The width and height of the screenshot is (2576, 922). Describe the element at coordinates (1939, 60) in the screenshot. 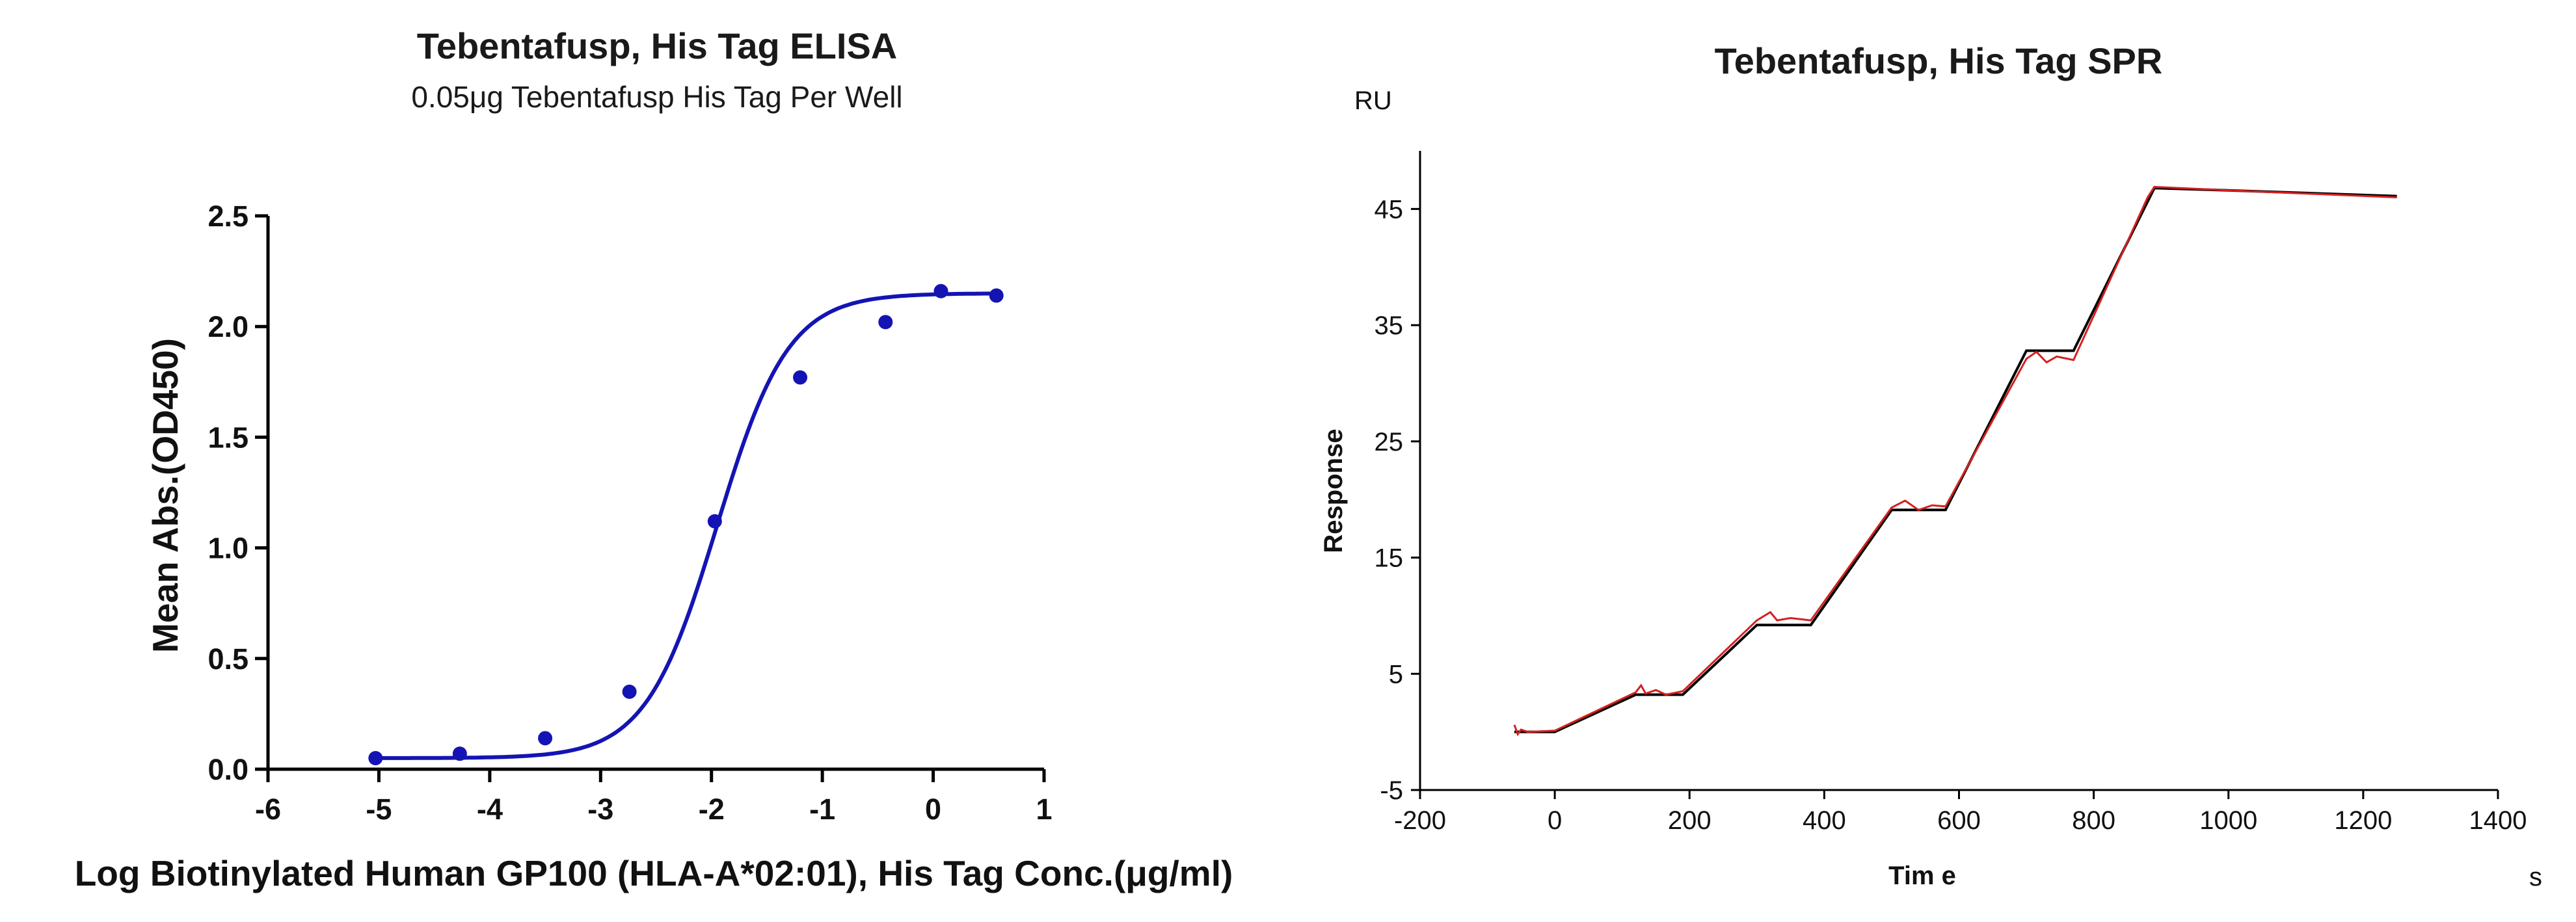

I see `spr-title: Tebentafusp, His Tag SPR` at that location.